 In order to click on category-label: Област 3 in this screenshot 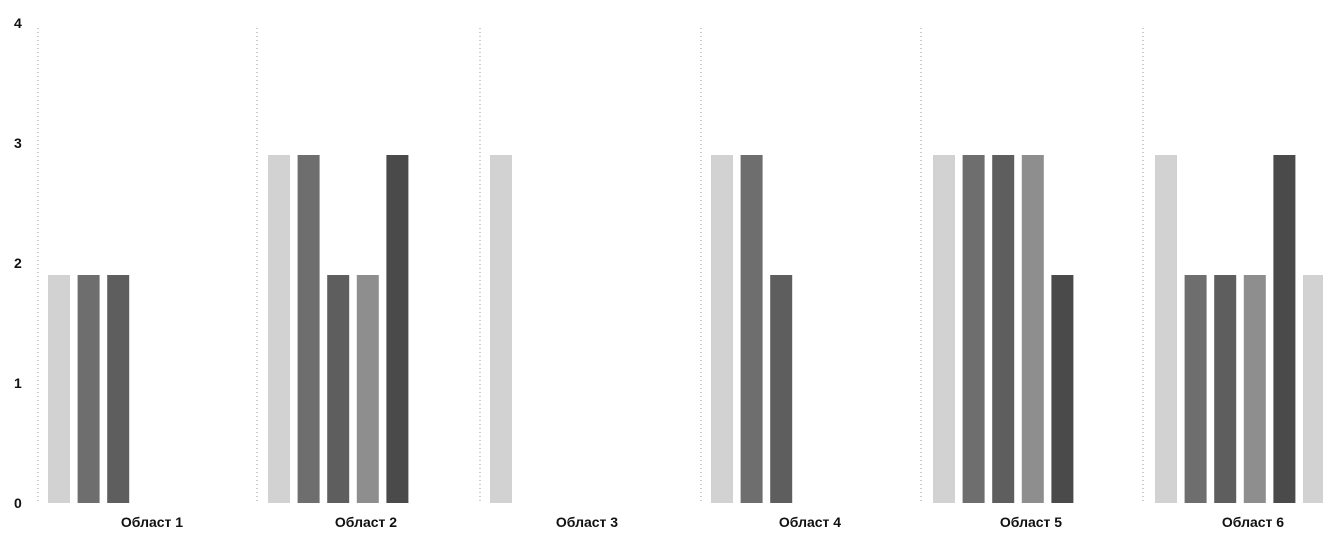, I will do `click(587, 522)`.